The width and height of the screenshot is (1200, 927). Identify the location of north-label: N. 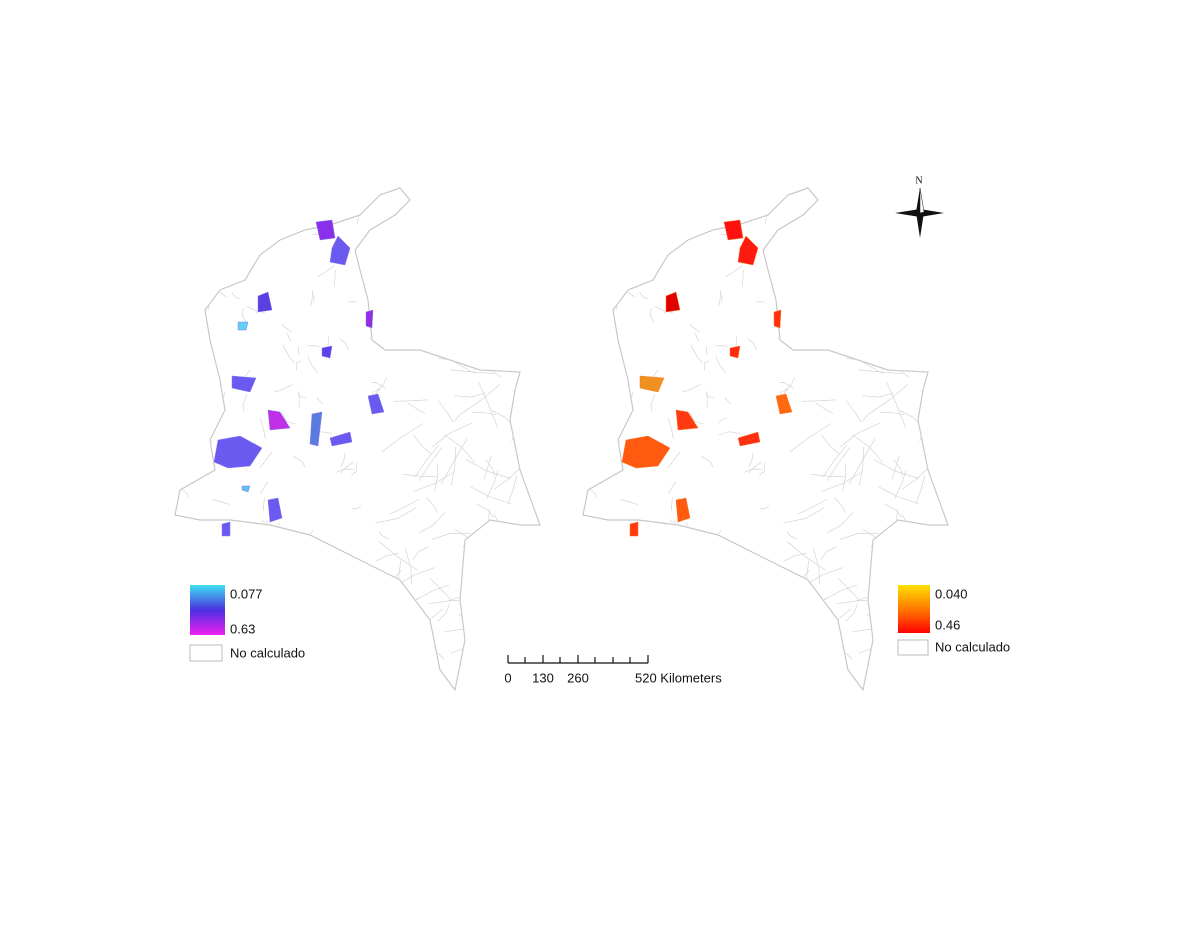
(918, 180).